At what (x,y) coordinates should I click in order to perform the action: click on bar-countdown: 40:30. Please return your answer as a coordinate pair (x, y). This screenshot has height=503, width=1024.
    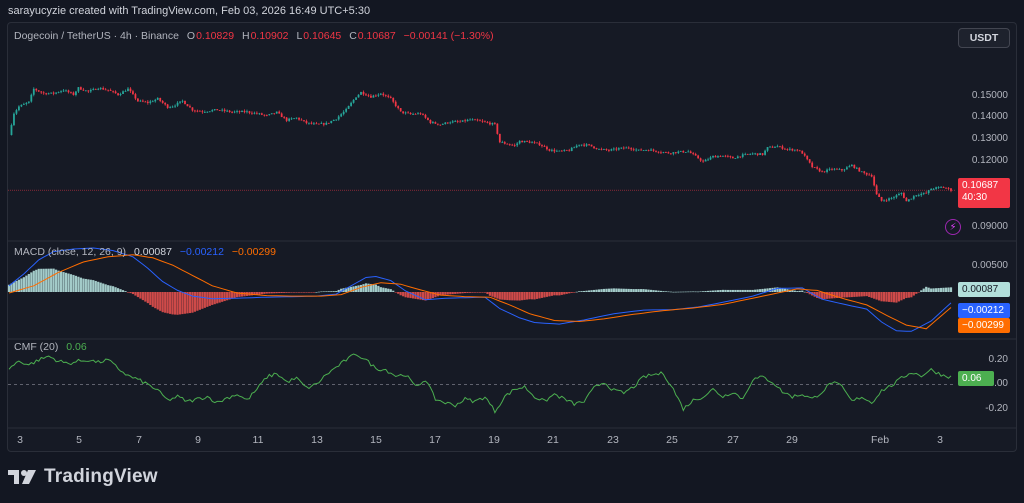
    Looking at the image, I should click on (975, 197).